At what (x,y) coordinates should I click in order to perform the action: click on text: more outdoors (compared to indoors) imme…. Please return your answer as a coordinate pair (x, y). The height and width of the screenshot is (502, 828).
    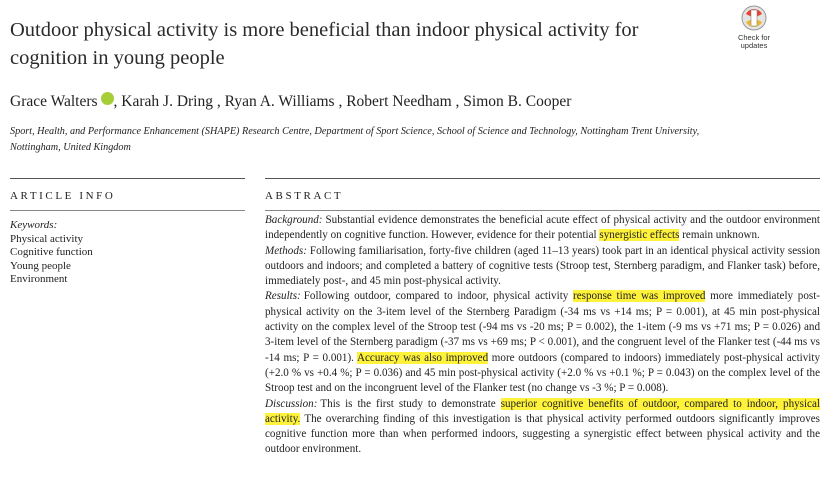
    Looking at the image, I should click on (542, 373).